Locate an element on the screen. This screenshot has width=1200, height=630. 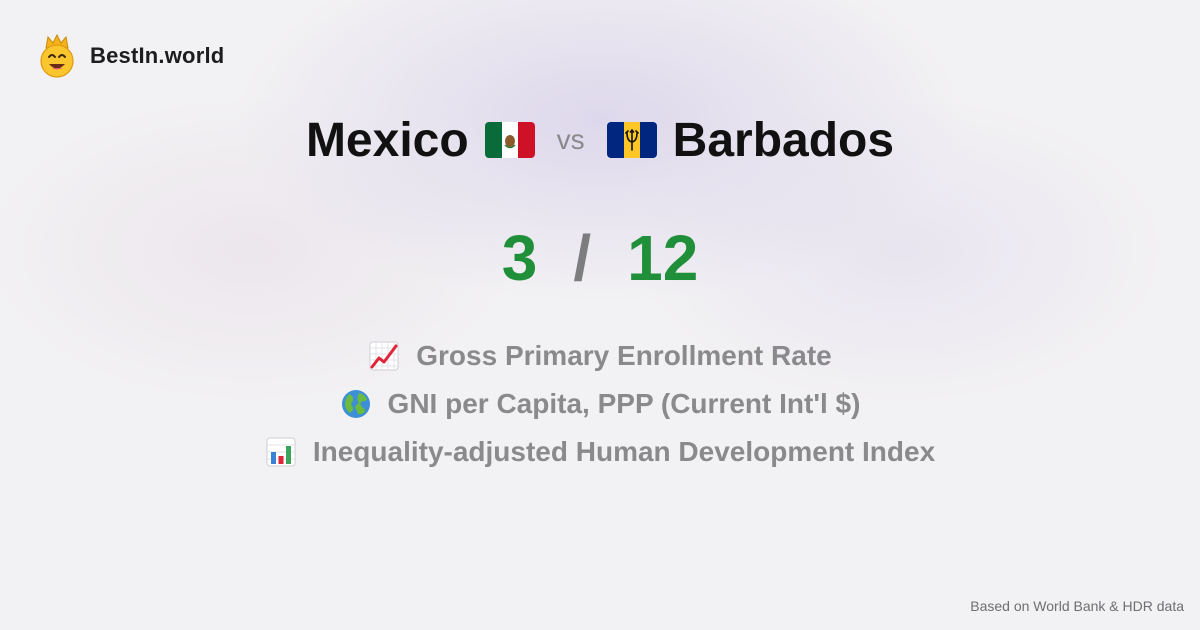
country-a-name: Mexico is located at coordinates (387, 140).